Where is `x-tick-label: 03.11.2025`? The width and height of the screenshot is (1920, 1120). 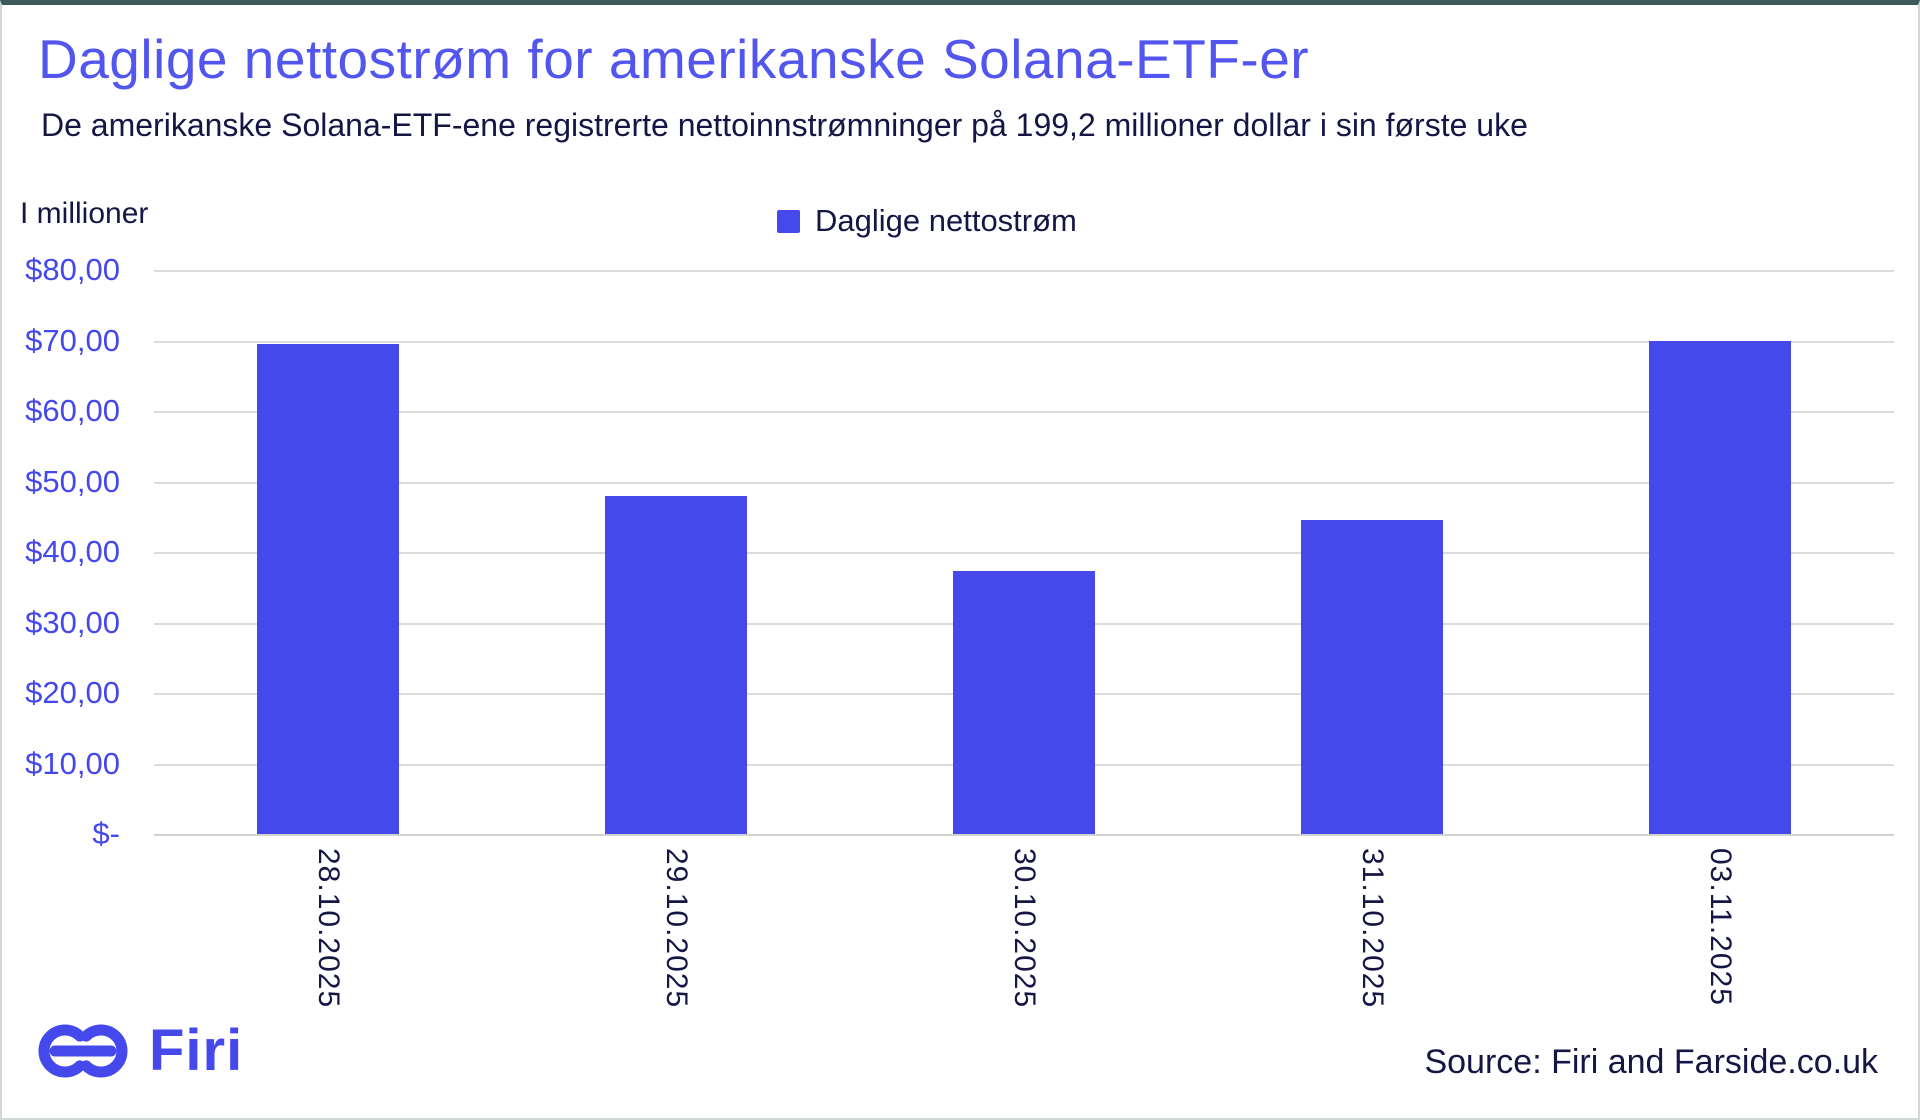 x-tick-label: 03.11.2025 is located at coordinates (1720, 927).